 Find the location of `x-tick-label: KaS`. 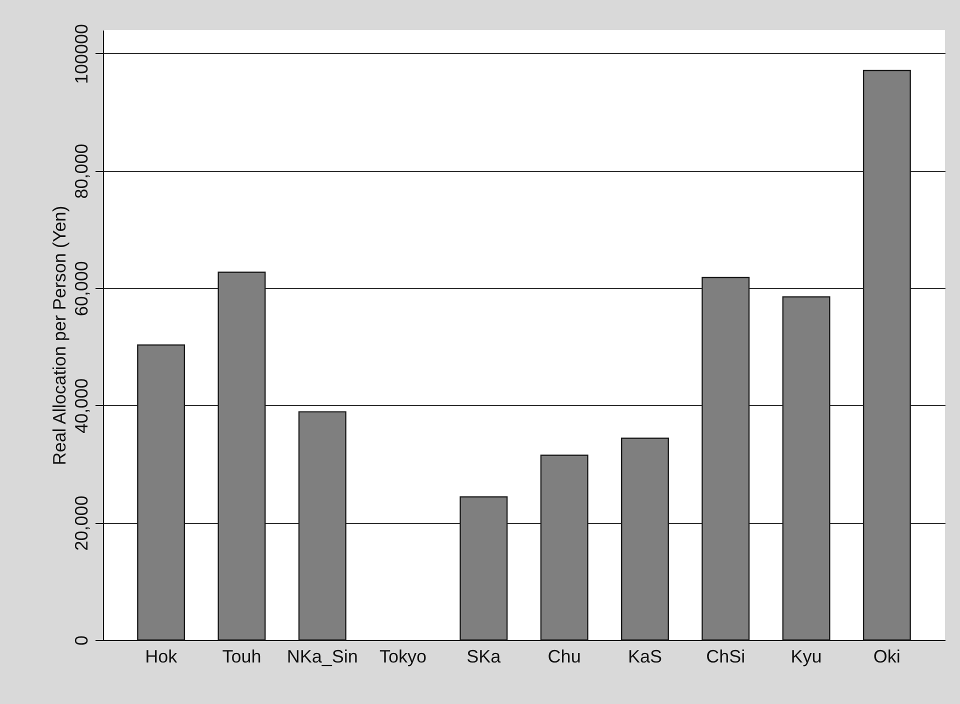

x-tick-label: KaS is located at coordinates (645, 656).